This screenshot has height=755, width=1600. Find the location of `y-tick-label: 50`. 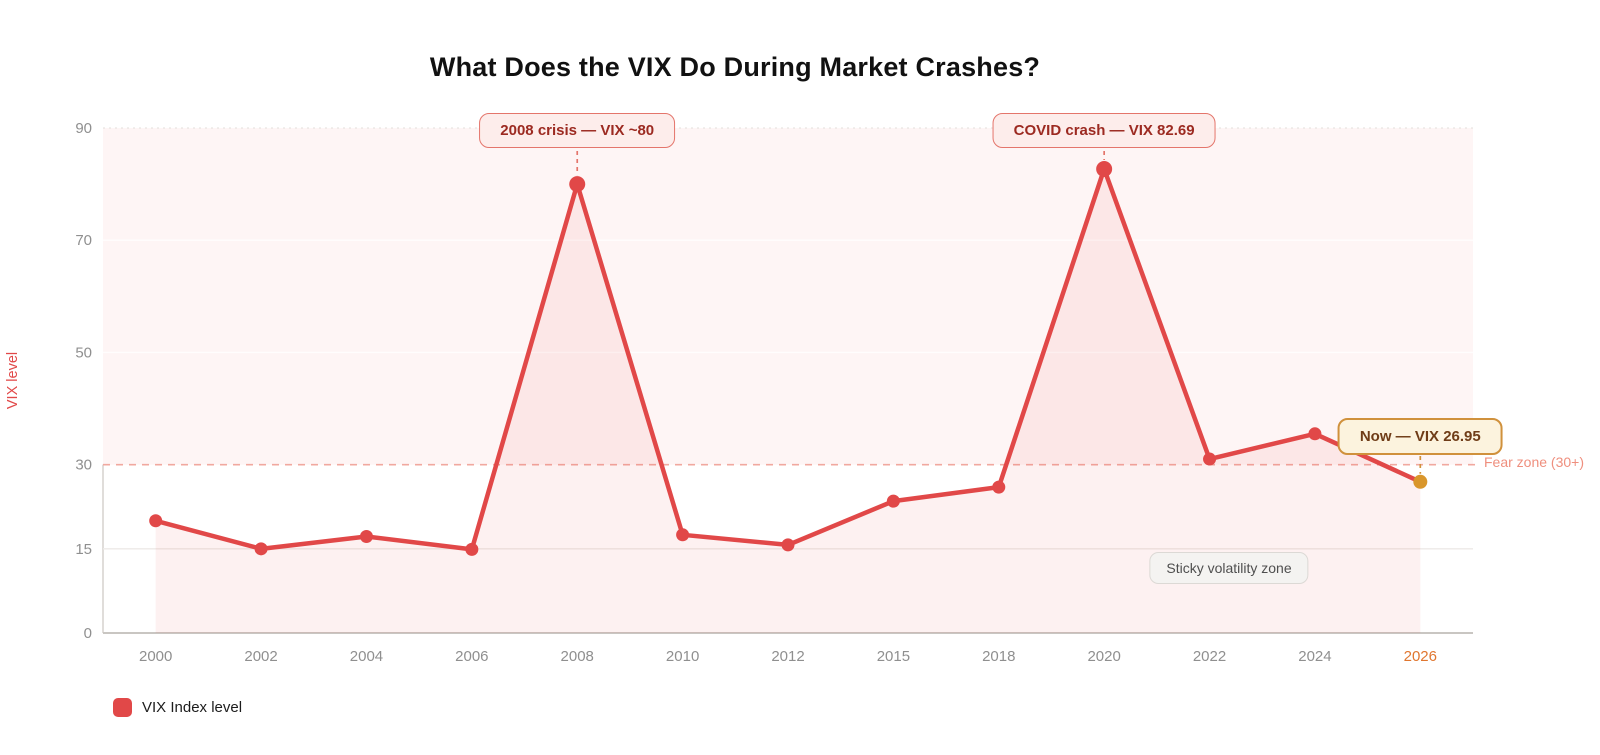

y-tick-label: 50 is located at coordinates (83, 352).